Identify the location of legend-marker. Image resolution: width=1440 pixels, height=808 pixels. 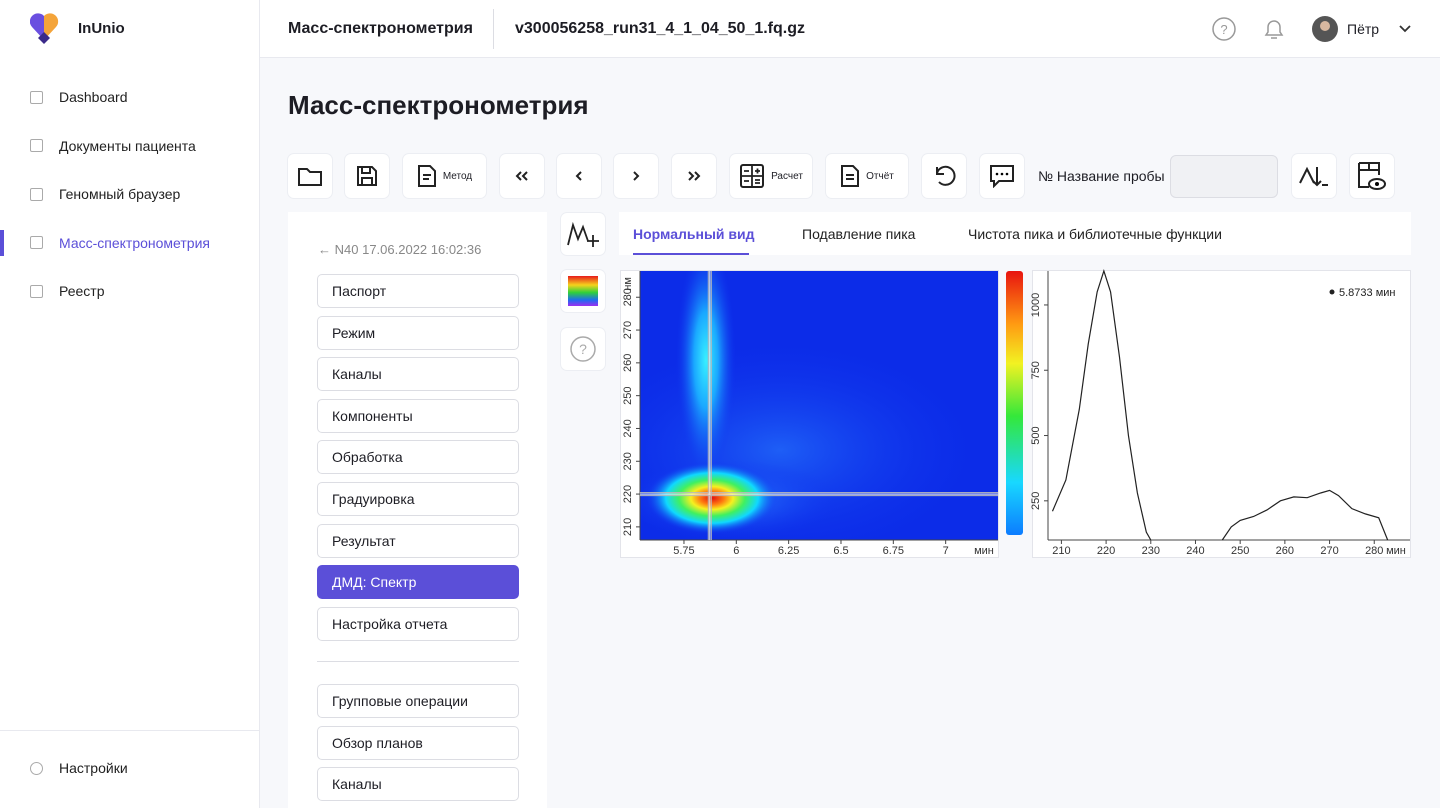
(1332, 292).